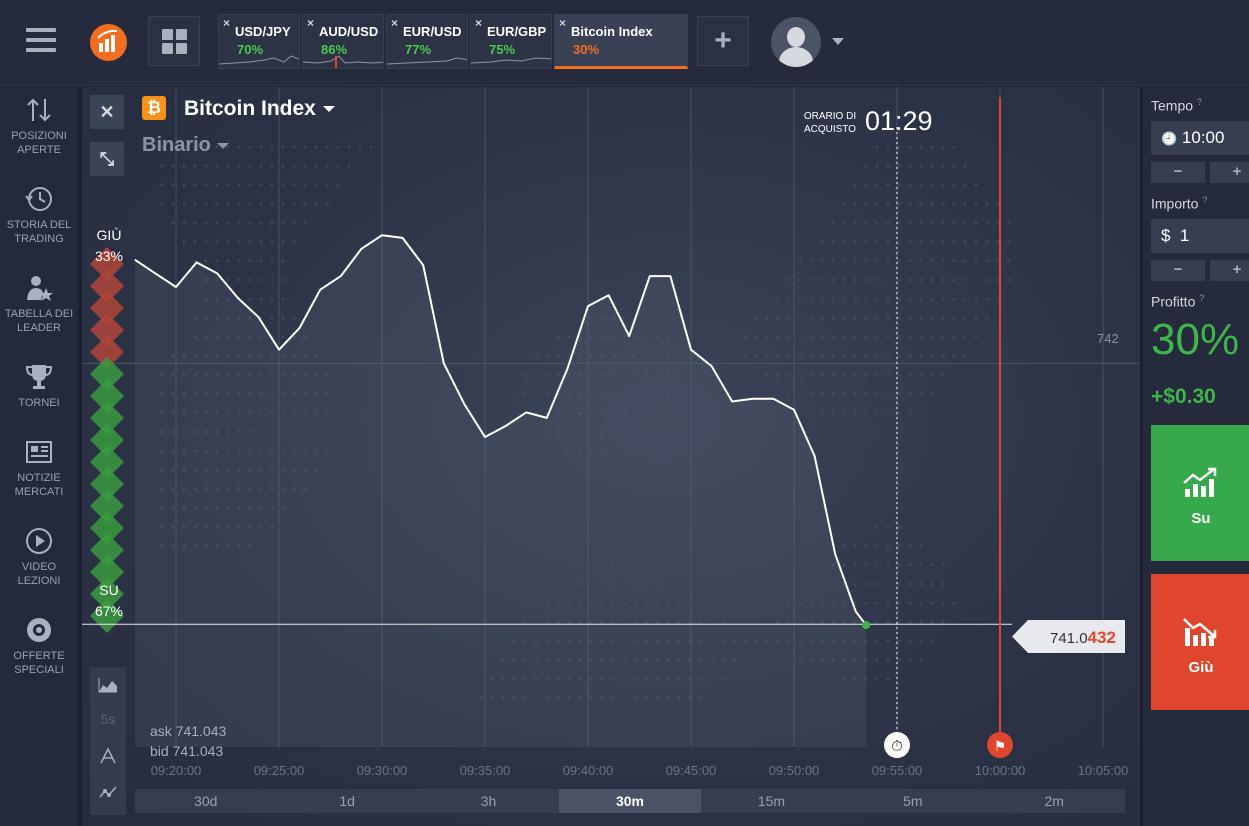 Image resolution: width=1249 pixels, height=826 pixels. Describe the element at coordinates (1200, 493) in the screenshot. I see `call-up-button: Su` at that location.